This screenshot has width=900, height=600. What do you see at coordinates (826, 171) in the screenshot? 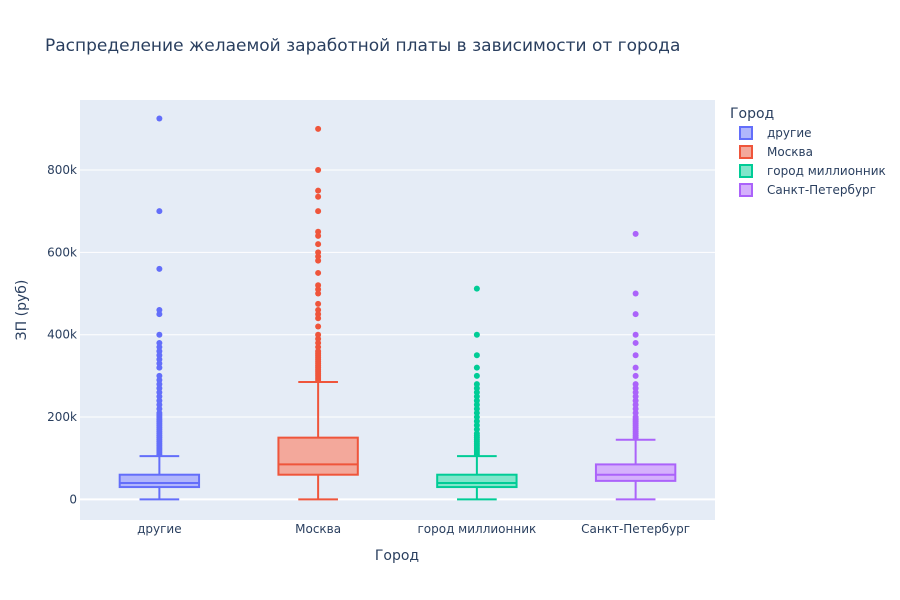
I see `legend-label: город миллионник` at bounding box center [826, 171].